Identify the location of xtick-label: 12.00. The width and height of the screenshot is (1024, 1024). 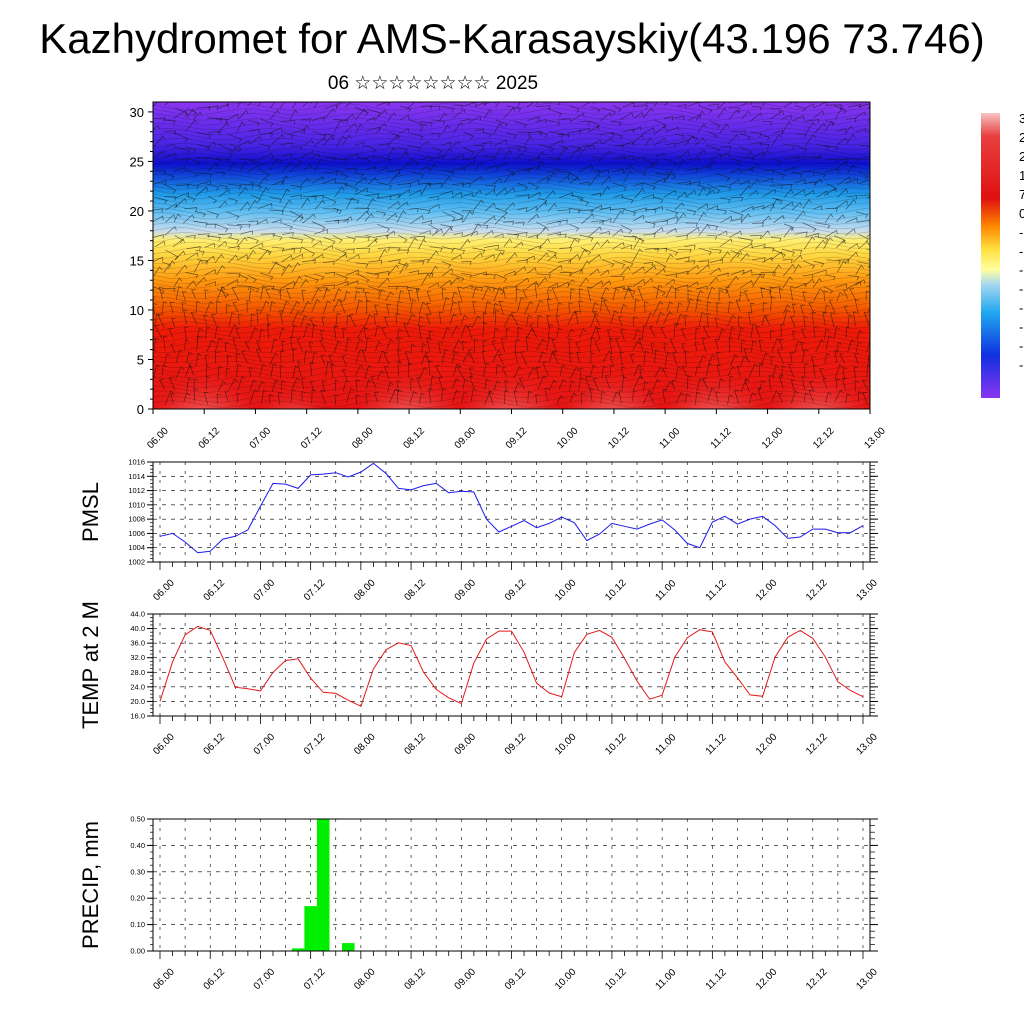
(767, 744).